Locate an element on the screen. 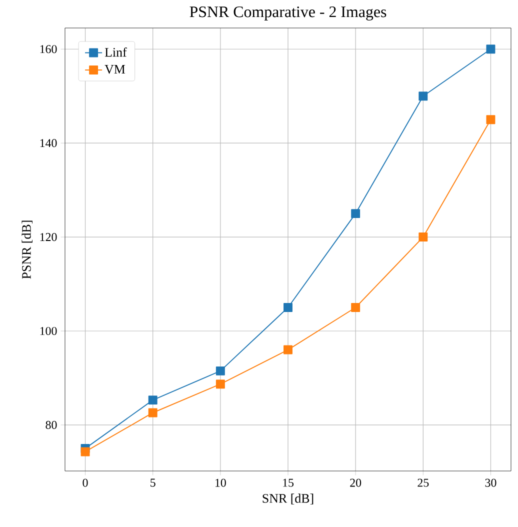  x-tick-label: 25 is located at coordinates (423, 482).